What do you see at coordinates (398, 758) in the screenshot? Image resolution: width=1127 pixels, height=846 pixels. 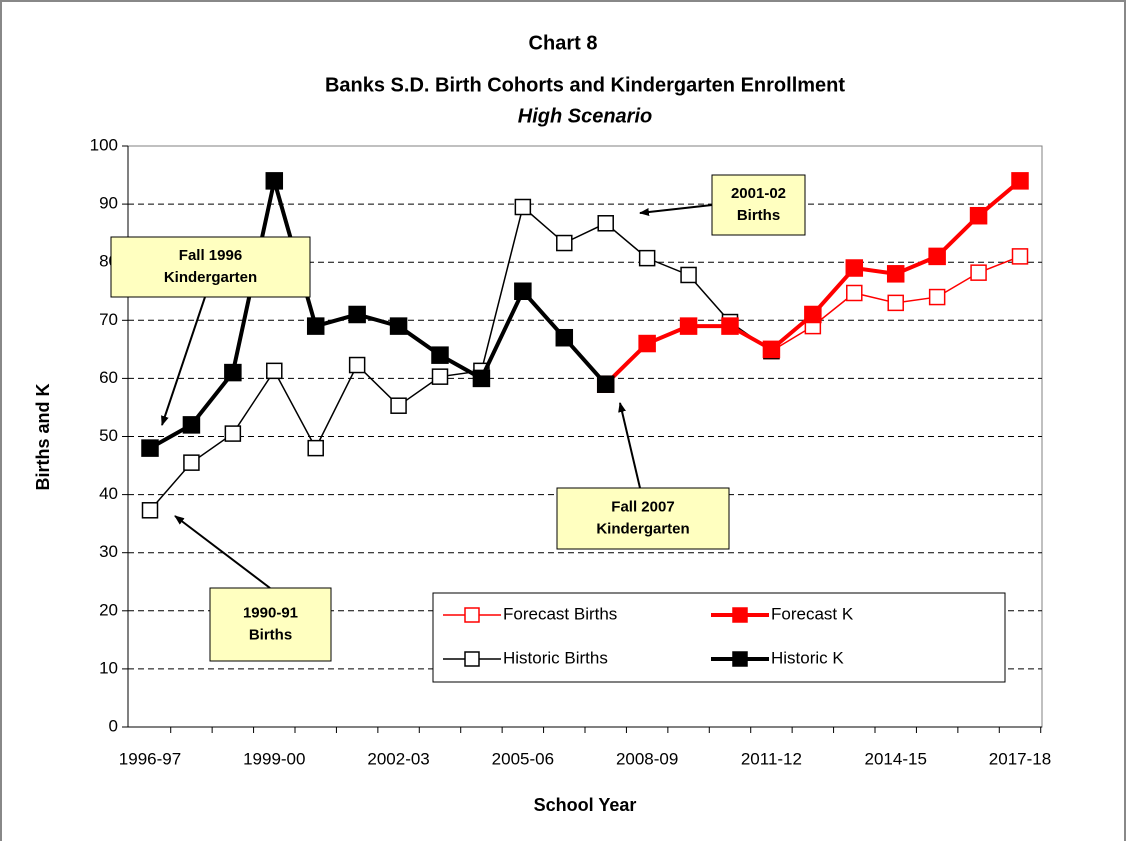 I see `x-tick-label: 2002-03` at bounding box center [398, 758].